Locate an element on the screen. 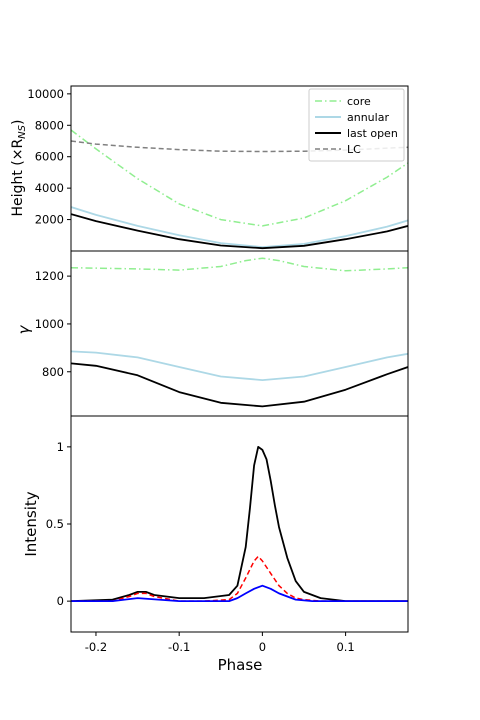 The height and width of the screenshot is (720, 480). height-y-label-tail: ) is located at coordinates (18, 122).